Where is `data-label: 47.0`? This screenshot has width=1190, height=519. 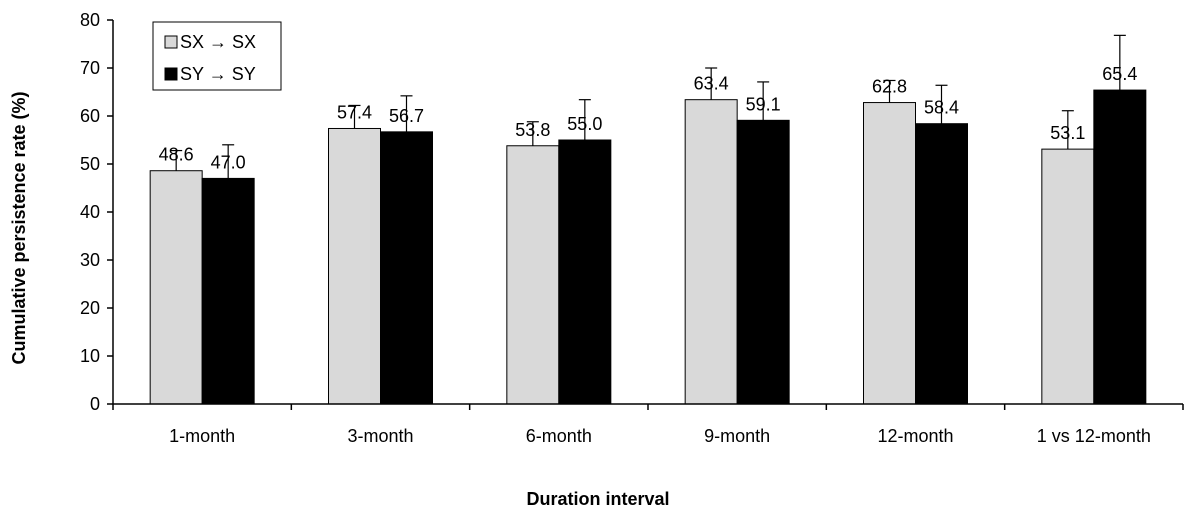
data-label: 47.0 is located at coordinates (228, 162).